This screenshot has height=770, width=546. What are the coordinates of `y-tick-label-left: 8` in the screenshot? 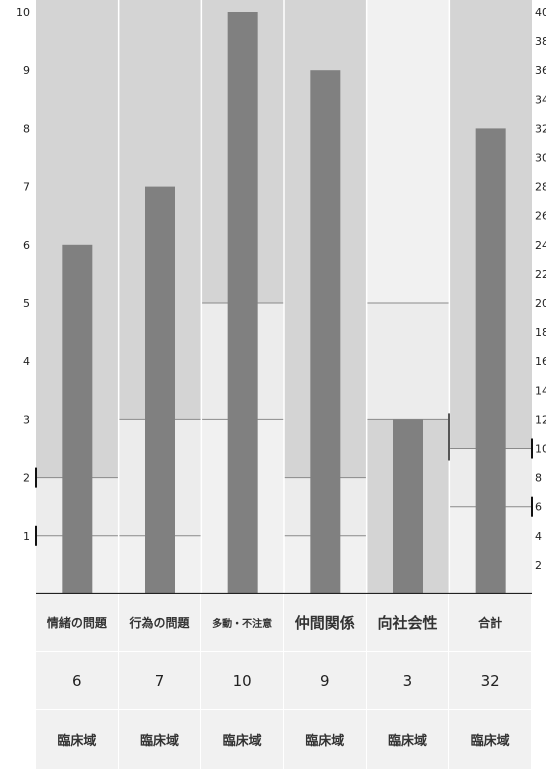 It's located at (26, 128).